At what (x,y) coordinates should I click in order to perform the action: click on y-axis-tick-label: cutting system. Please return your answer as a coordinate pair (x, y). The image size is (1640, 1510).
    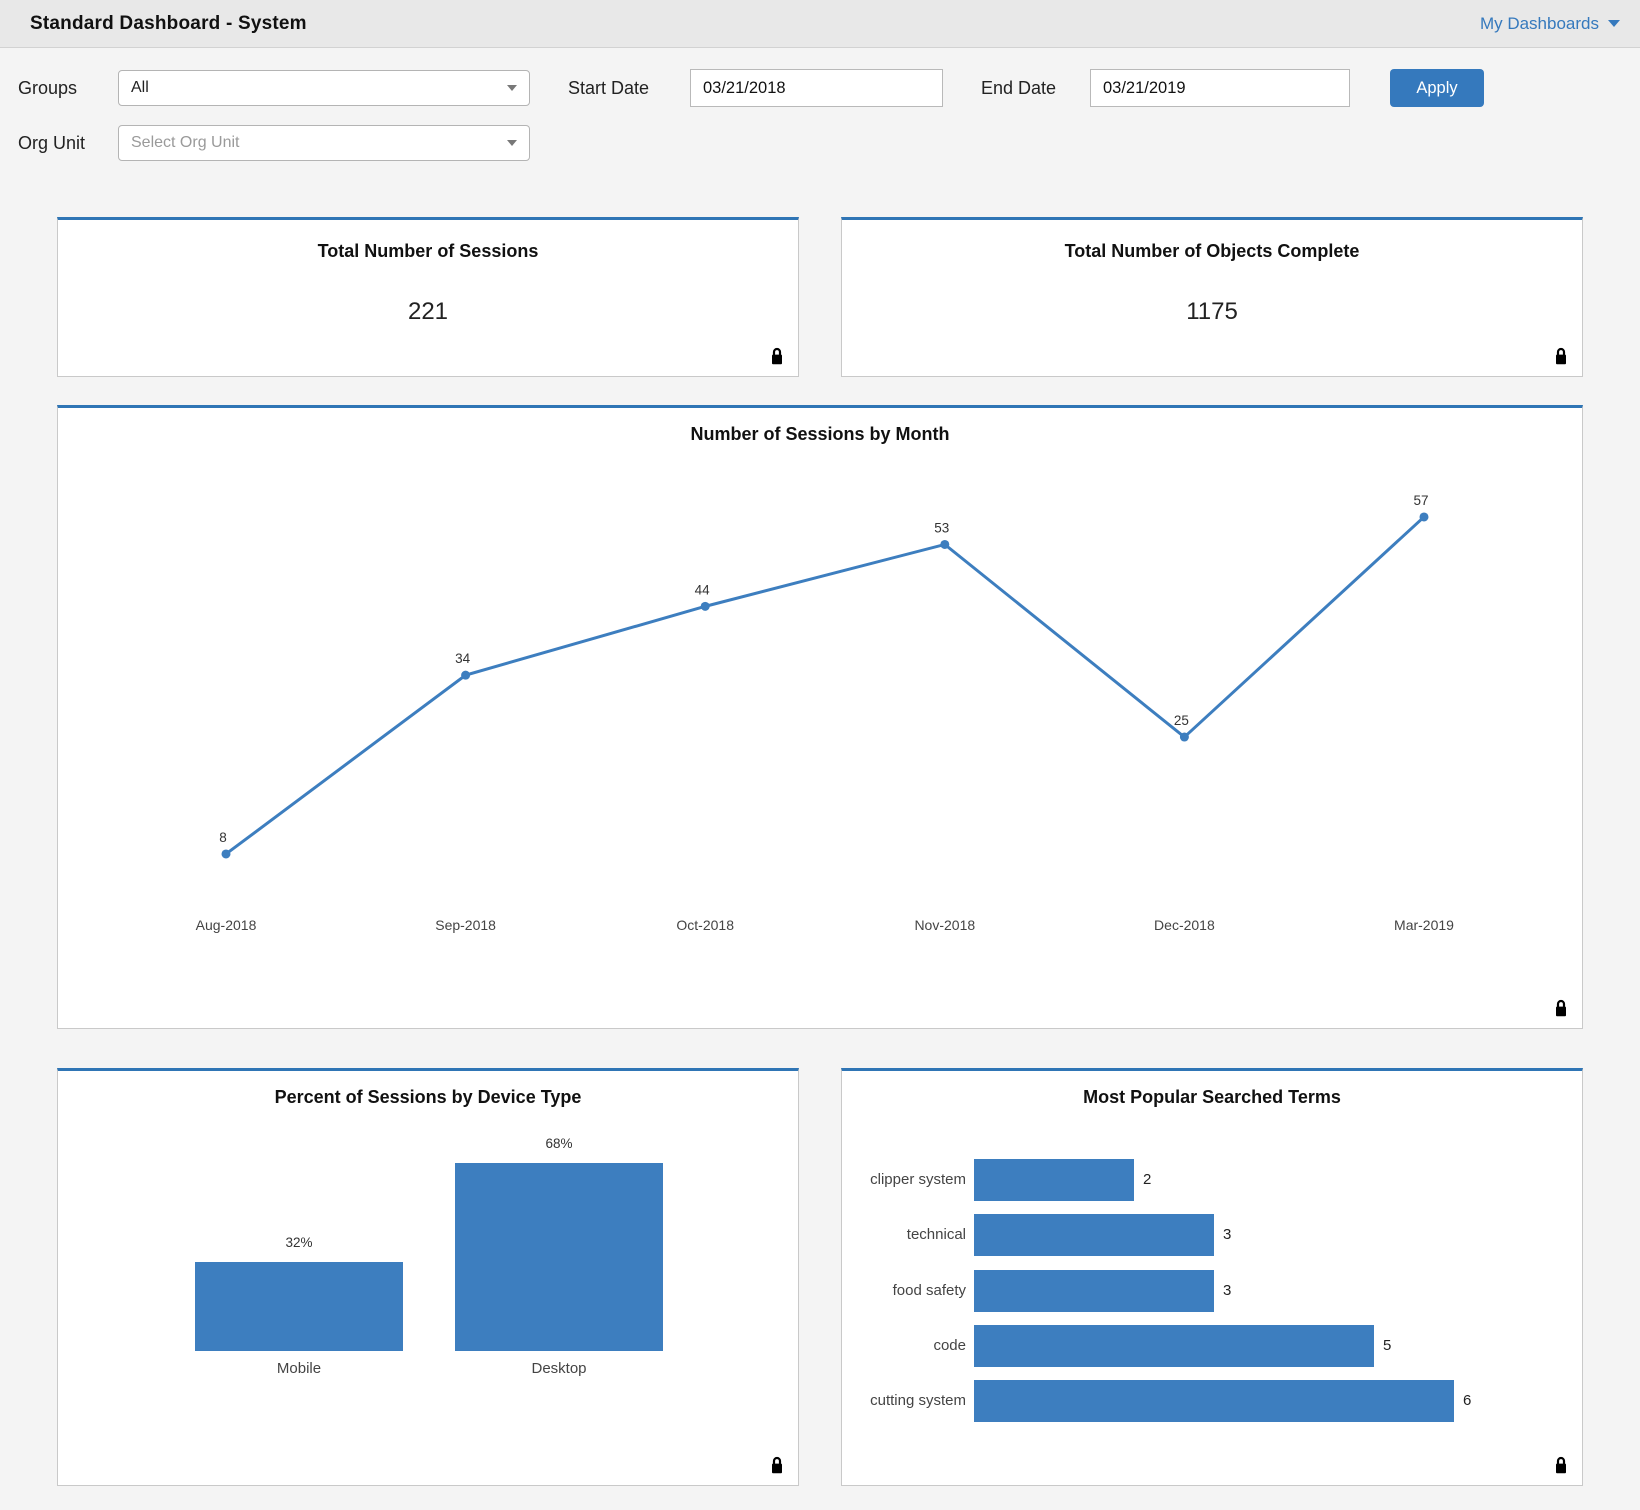
    Looking at the image, I should click on (918, 1400).